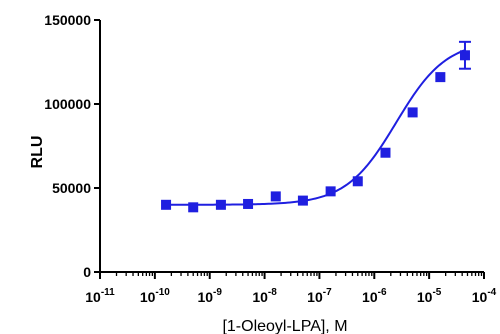 The height and width of the screenshot is (334, 500). I want to click on y-tick-label: 0, so click(87, 272).